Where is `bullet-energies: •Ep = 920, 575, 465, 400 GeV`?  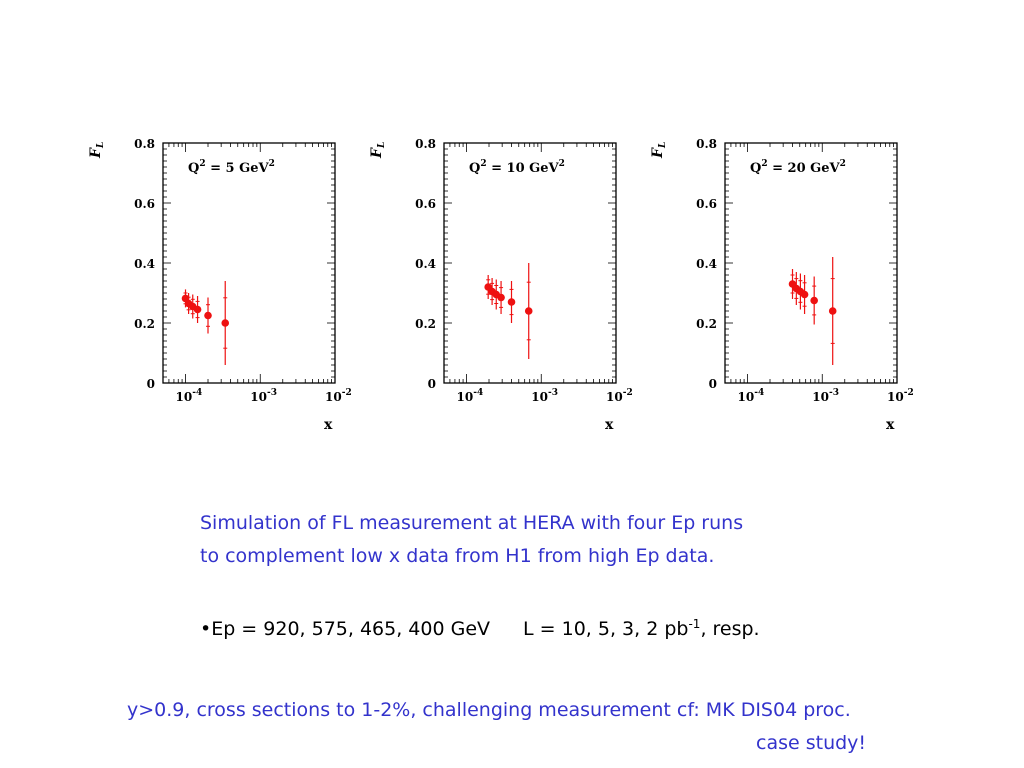 bullet-energies: •Ep = 920, 575, 465, 400 GeV is located at coordinates (345, 629).